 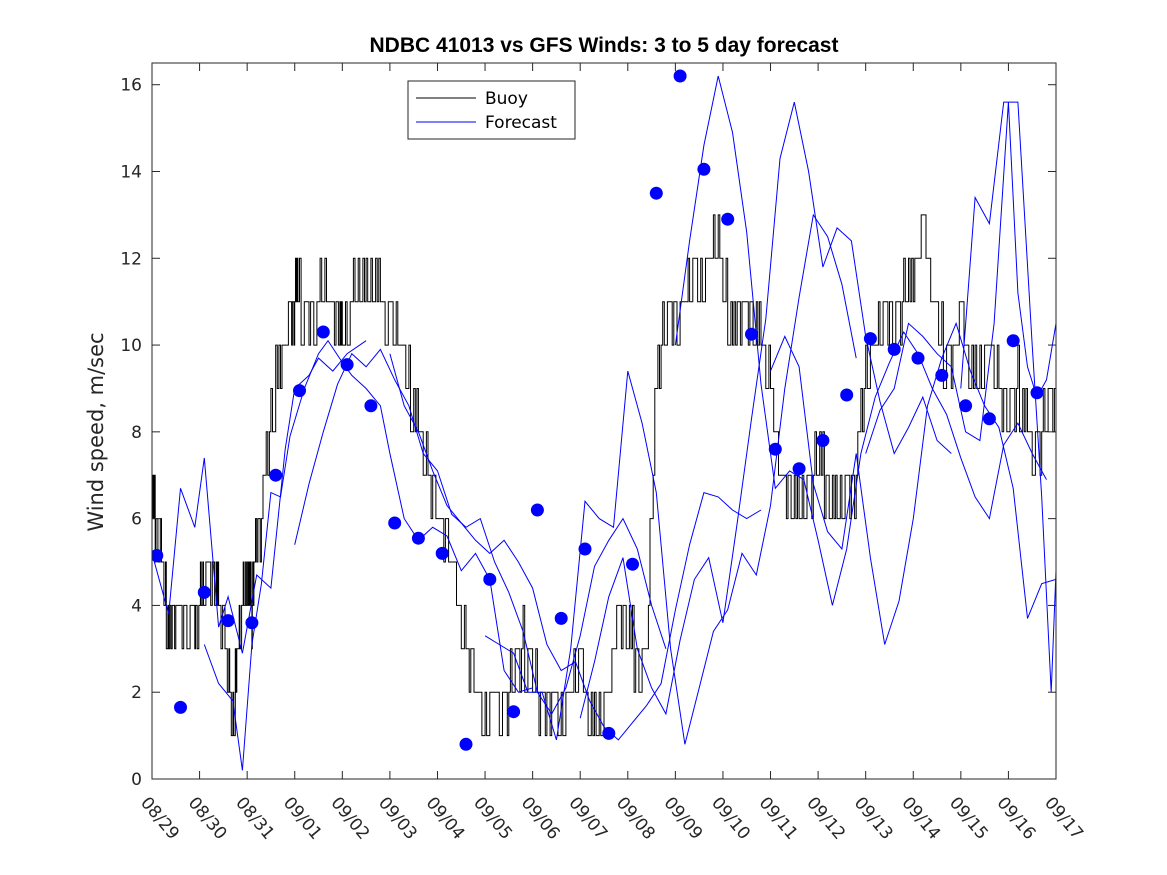 I want to click on legend: Buoy Forecast, so click(x=491, y=110).